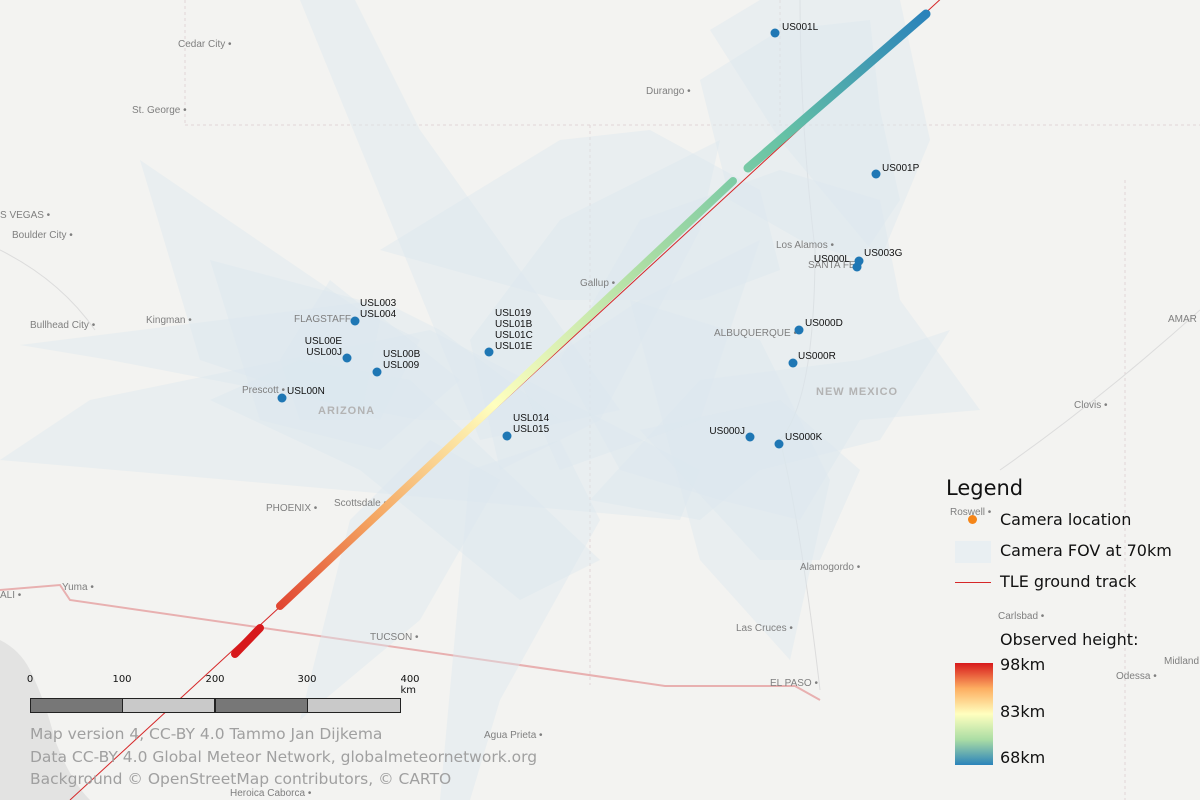 The width and height of the screenshot is (1200, 800). What do you see at coordinates (360, 503) in the screenshot?
I see `city-label: Scottsdale •` at bounding box center [360, 503].